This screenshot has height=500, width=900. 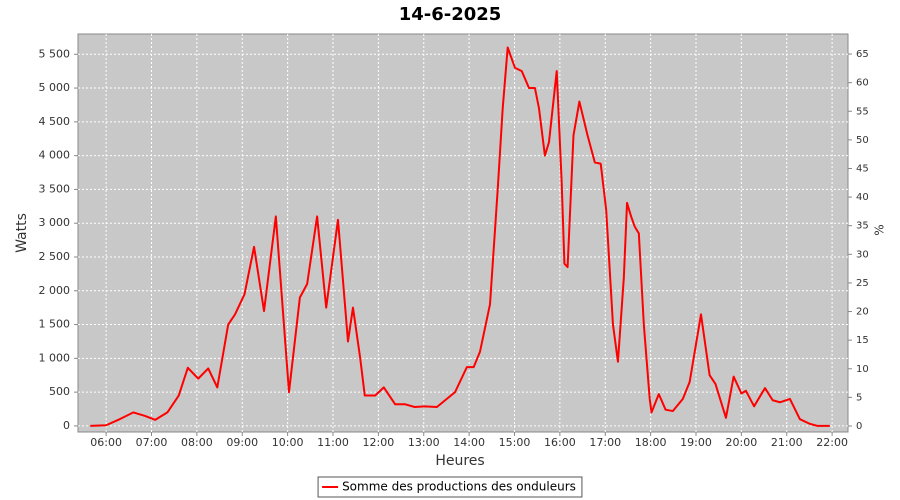 I want to click on y-tick-label: 4 500, so click(x=55, y=121).